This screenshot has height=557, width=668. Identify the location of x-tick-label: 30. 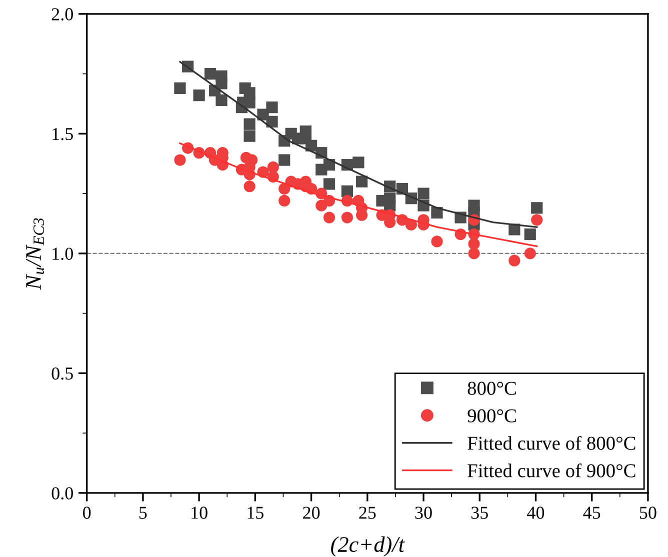
(423, 512).